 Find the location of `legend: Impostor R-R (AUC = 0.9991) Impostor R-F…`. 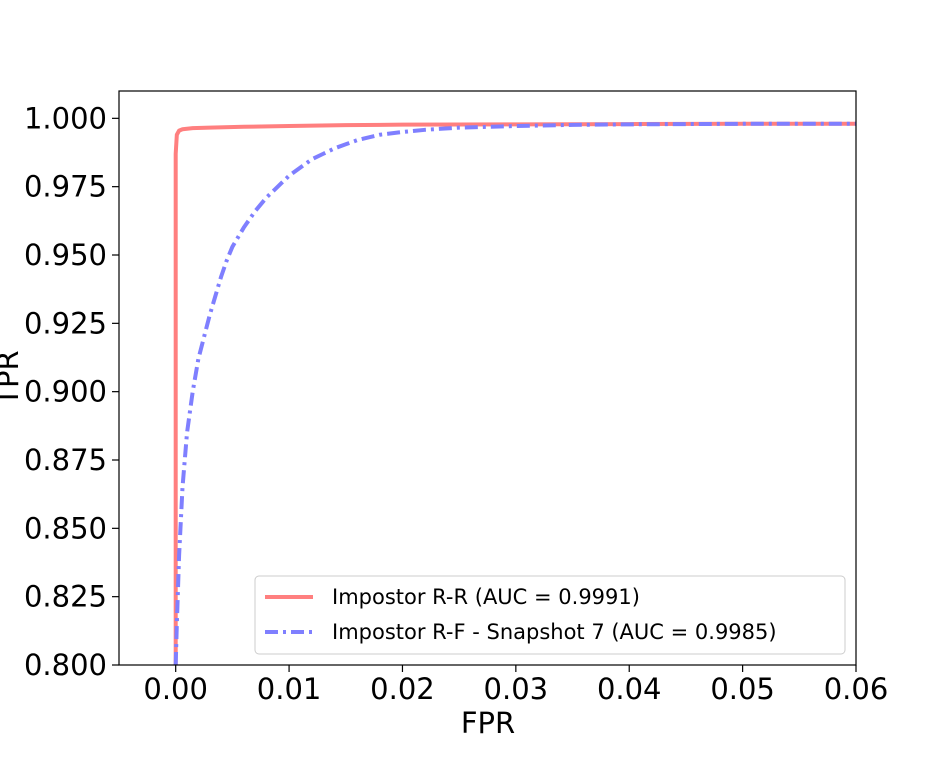

legend: Impostor R-R (AUC = 0.9991) Impostor R-F… is located at coordinates (550, 615).